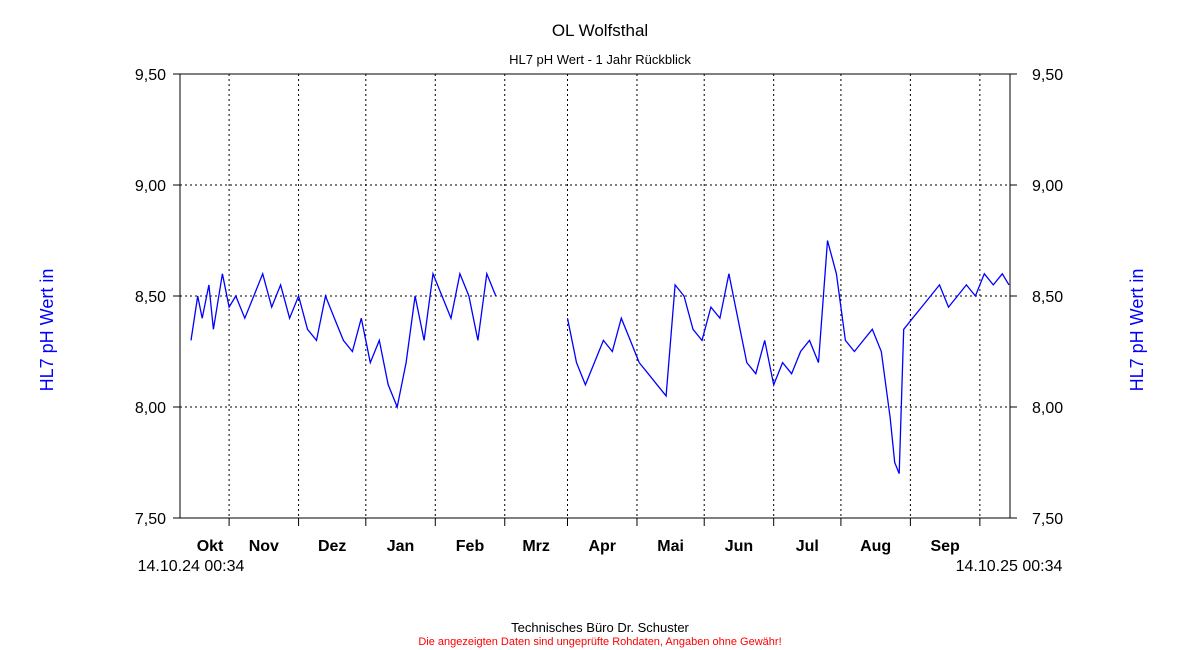 The height and width of the screenshot is (650, 1200). Describe the element at coordinates (600, 627) in the screenshot. I see `footer-company: Technisches Büro Dr. Schuster` at that location.